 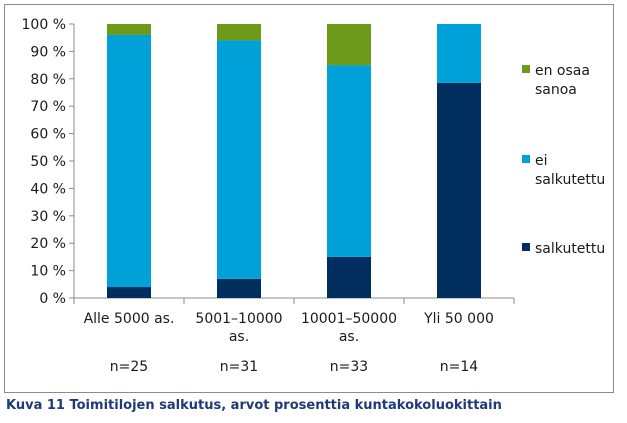 What do you see at coordinates (48, 80) in the screenshot?
I see `y-tick-label: 80 %` at bounding box center [48, 80].